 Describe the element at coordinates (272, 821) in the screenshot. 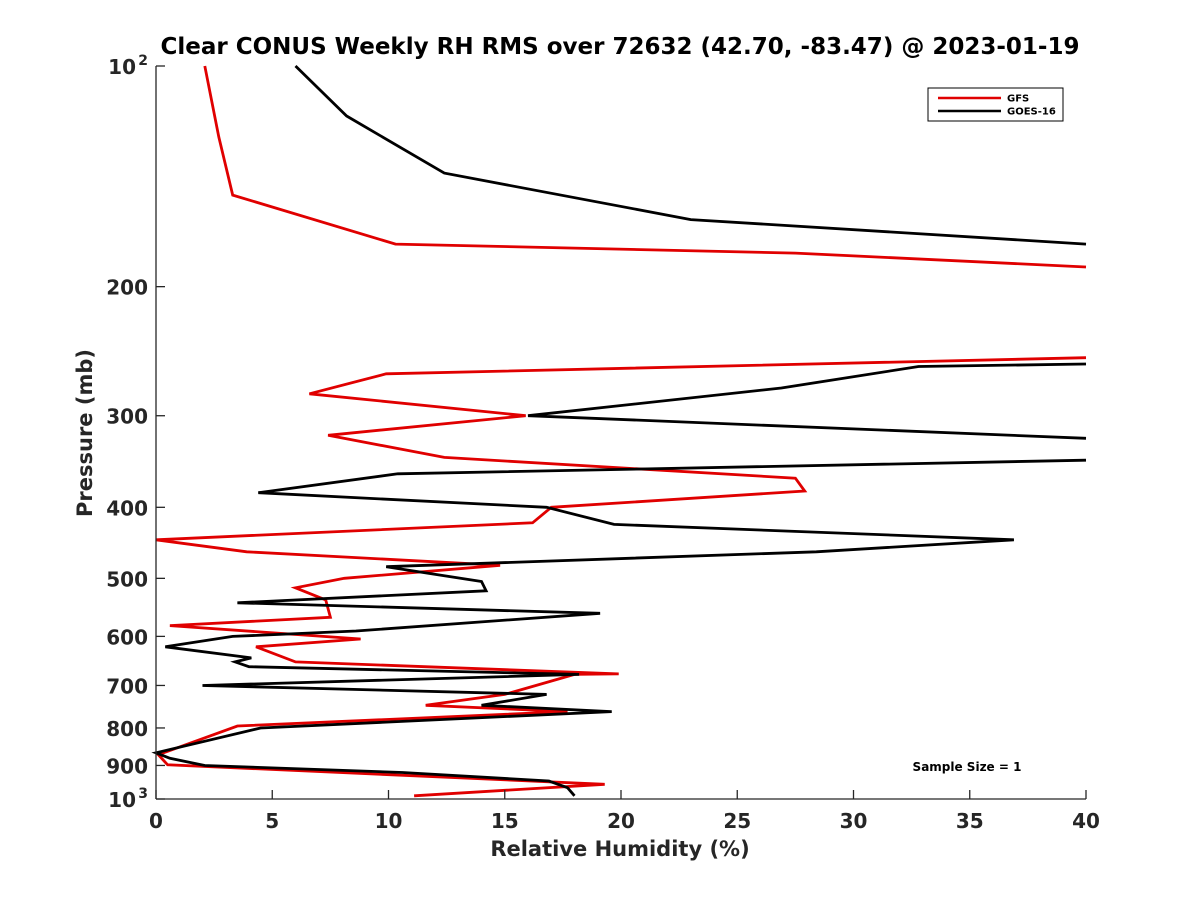

I see `x-tick-label: 5` at that location.